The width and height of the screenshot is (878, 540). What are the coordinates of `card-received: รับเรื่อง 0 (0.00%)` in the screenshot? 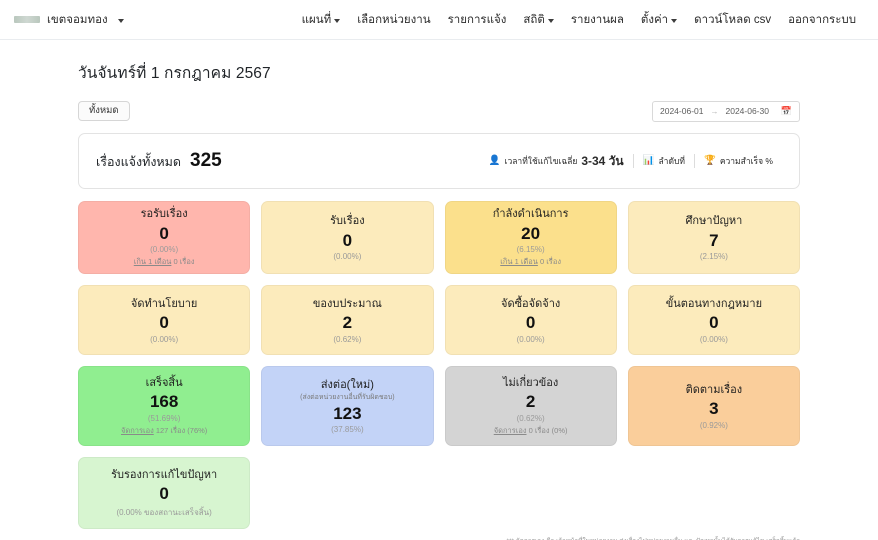 It's located at (347, 237).